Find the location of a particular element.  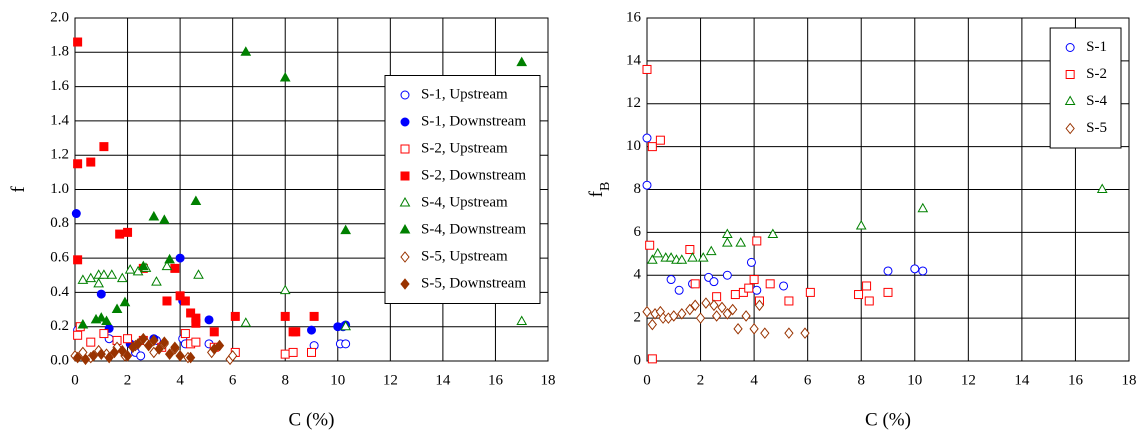

y-axis-label: f is located at coordinates (18, 189).